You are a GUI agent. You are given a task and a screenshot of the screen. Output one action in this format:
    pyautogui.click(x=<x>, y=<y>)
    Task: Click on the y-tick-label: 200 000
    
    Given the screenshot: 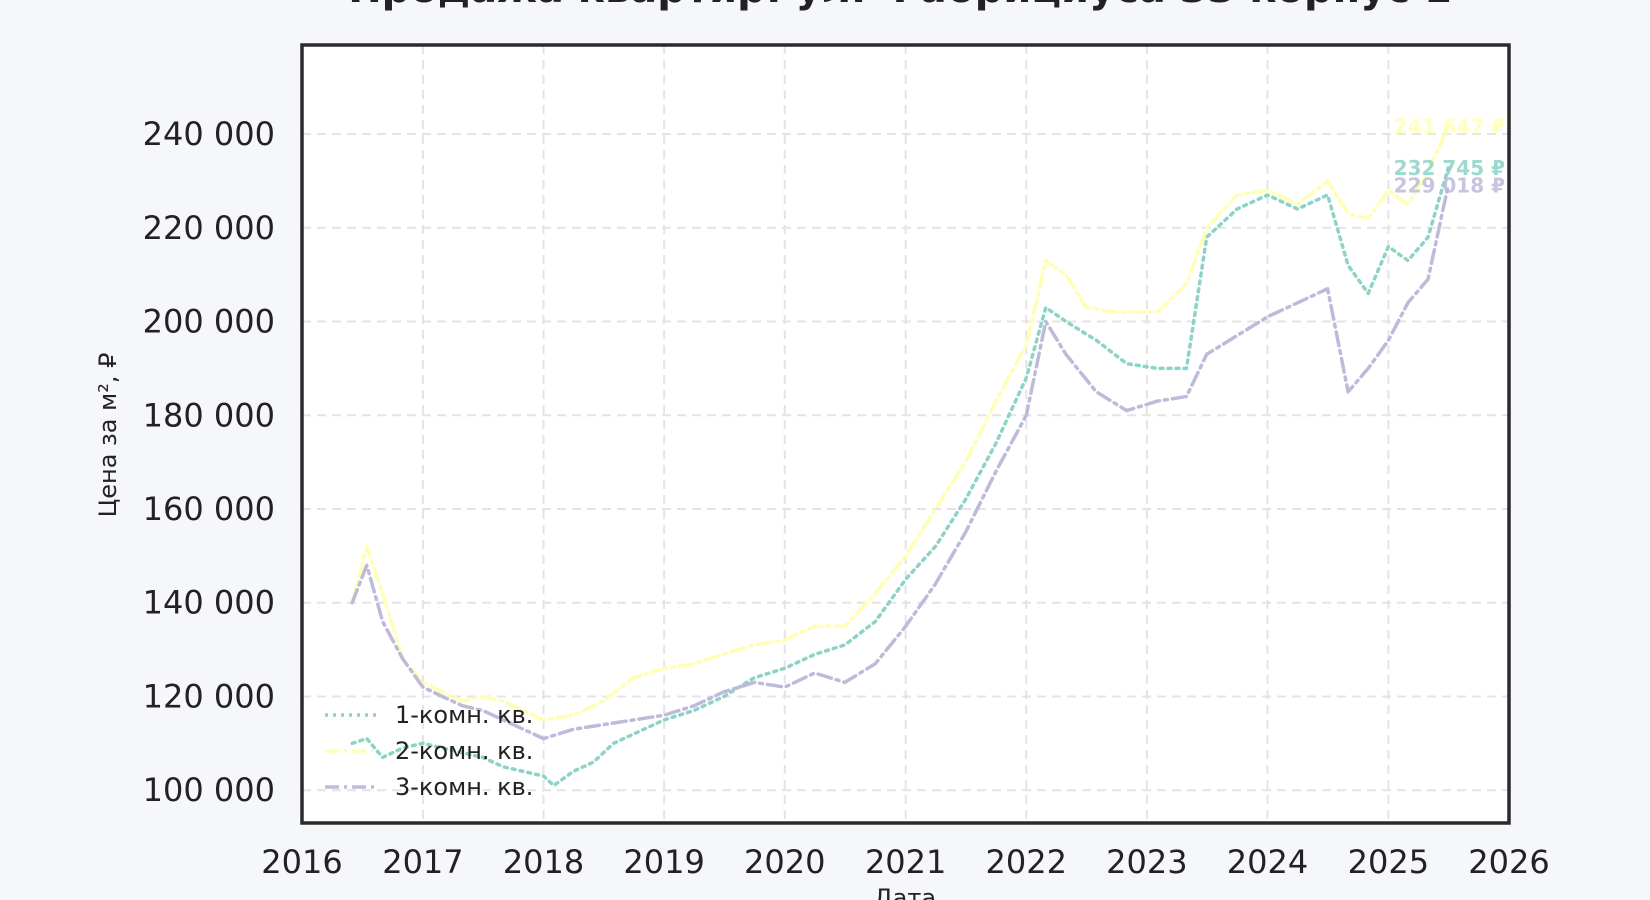 What is the action you would take?
    pyautogui.click(x=209, y=322)
    